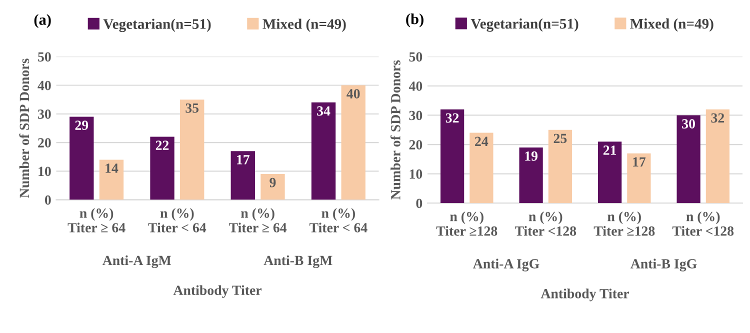 The height and width of the screenshot is (333, 750). What do you see at coordinates (192, 108) in the screenshot?
I see `data-label: 35` at bounding box center [192, 108].